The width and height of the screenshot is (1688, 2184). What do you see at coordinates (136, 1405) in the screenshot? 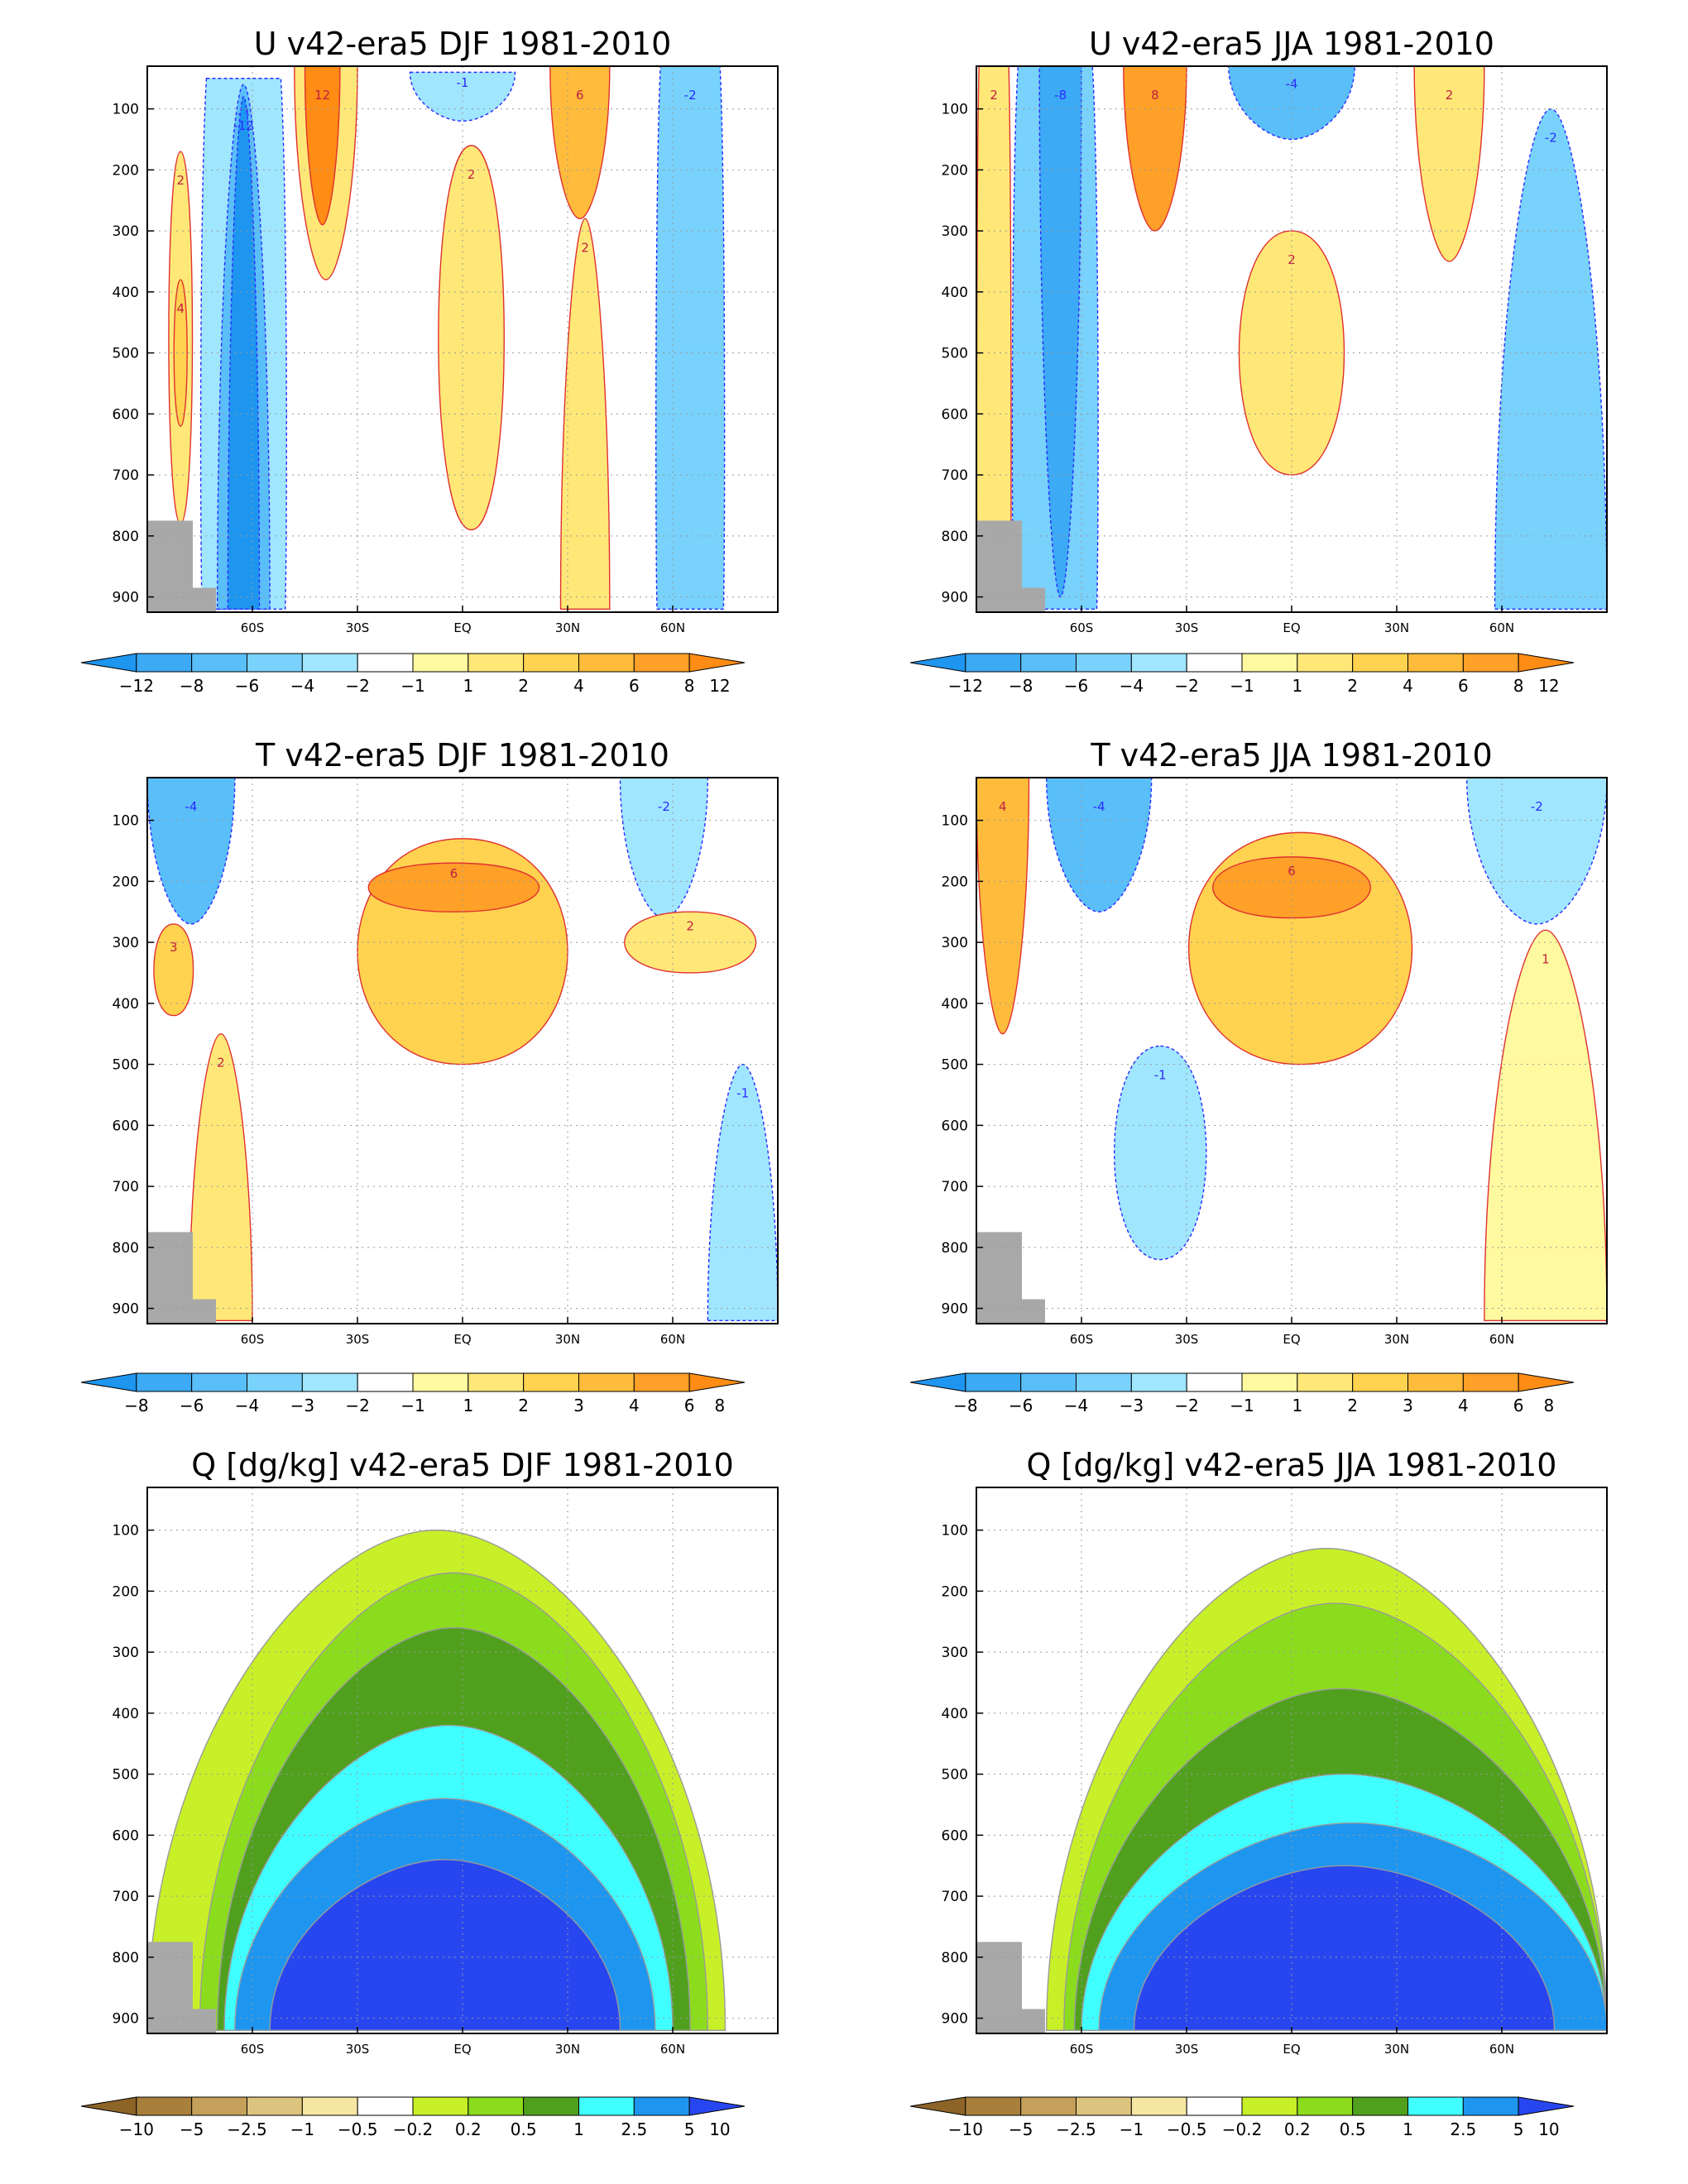
I see `colorbar-label: −8` at bounding box center [136, 1405].